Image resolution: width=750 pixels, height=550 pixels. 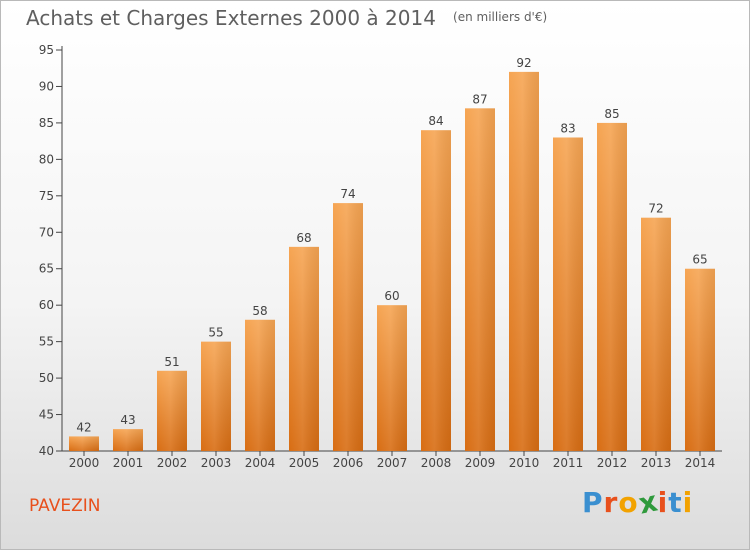 What do you see at coordinates (611, 502) in the screenshot?
I see `logo-letter: r` at bounding box center [611, 502].